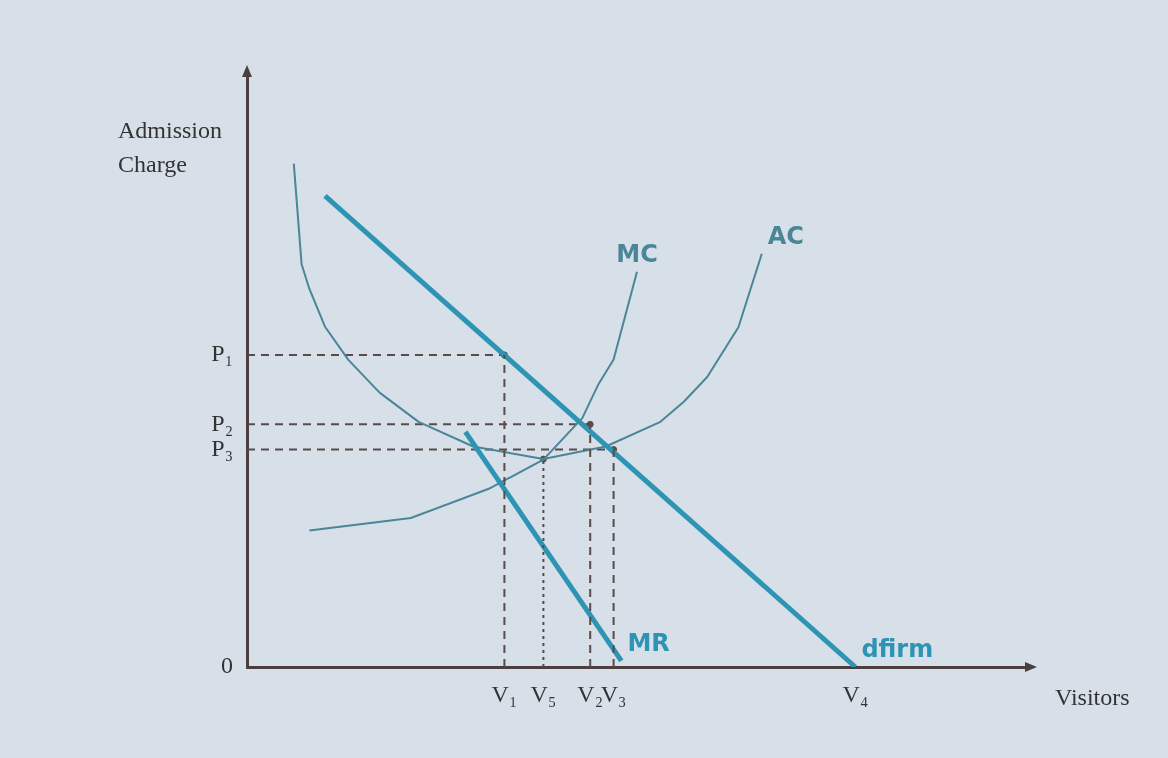 The height and width of the screenshot is (758, 1168). I want to click on series-label: P₂, so click(222, 422).